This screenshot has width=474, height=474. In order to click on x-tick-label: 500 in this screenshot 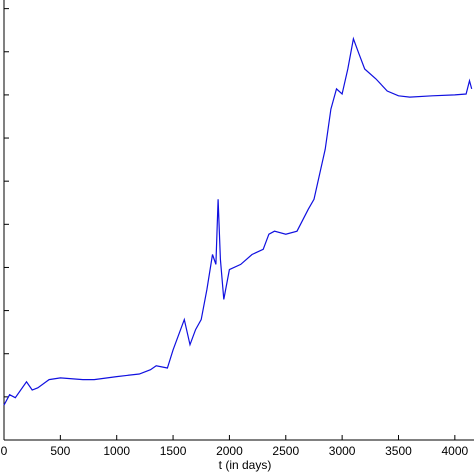, I will do `click(60, 451)`.